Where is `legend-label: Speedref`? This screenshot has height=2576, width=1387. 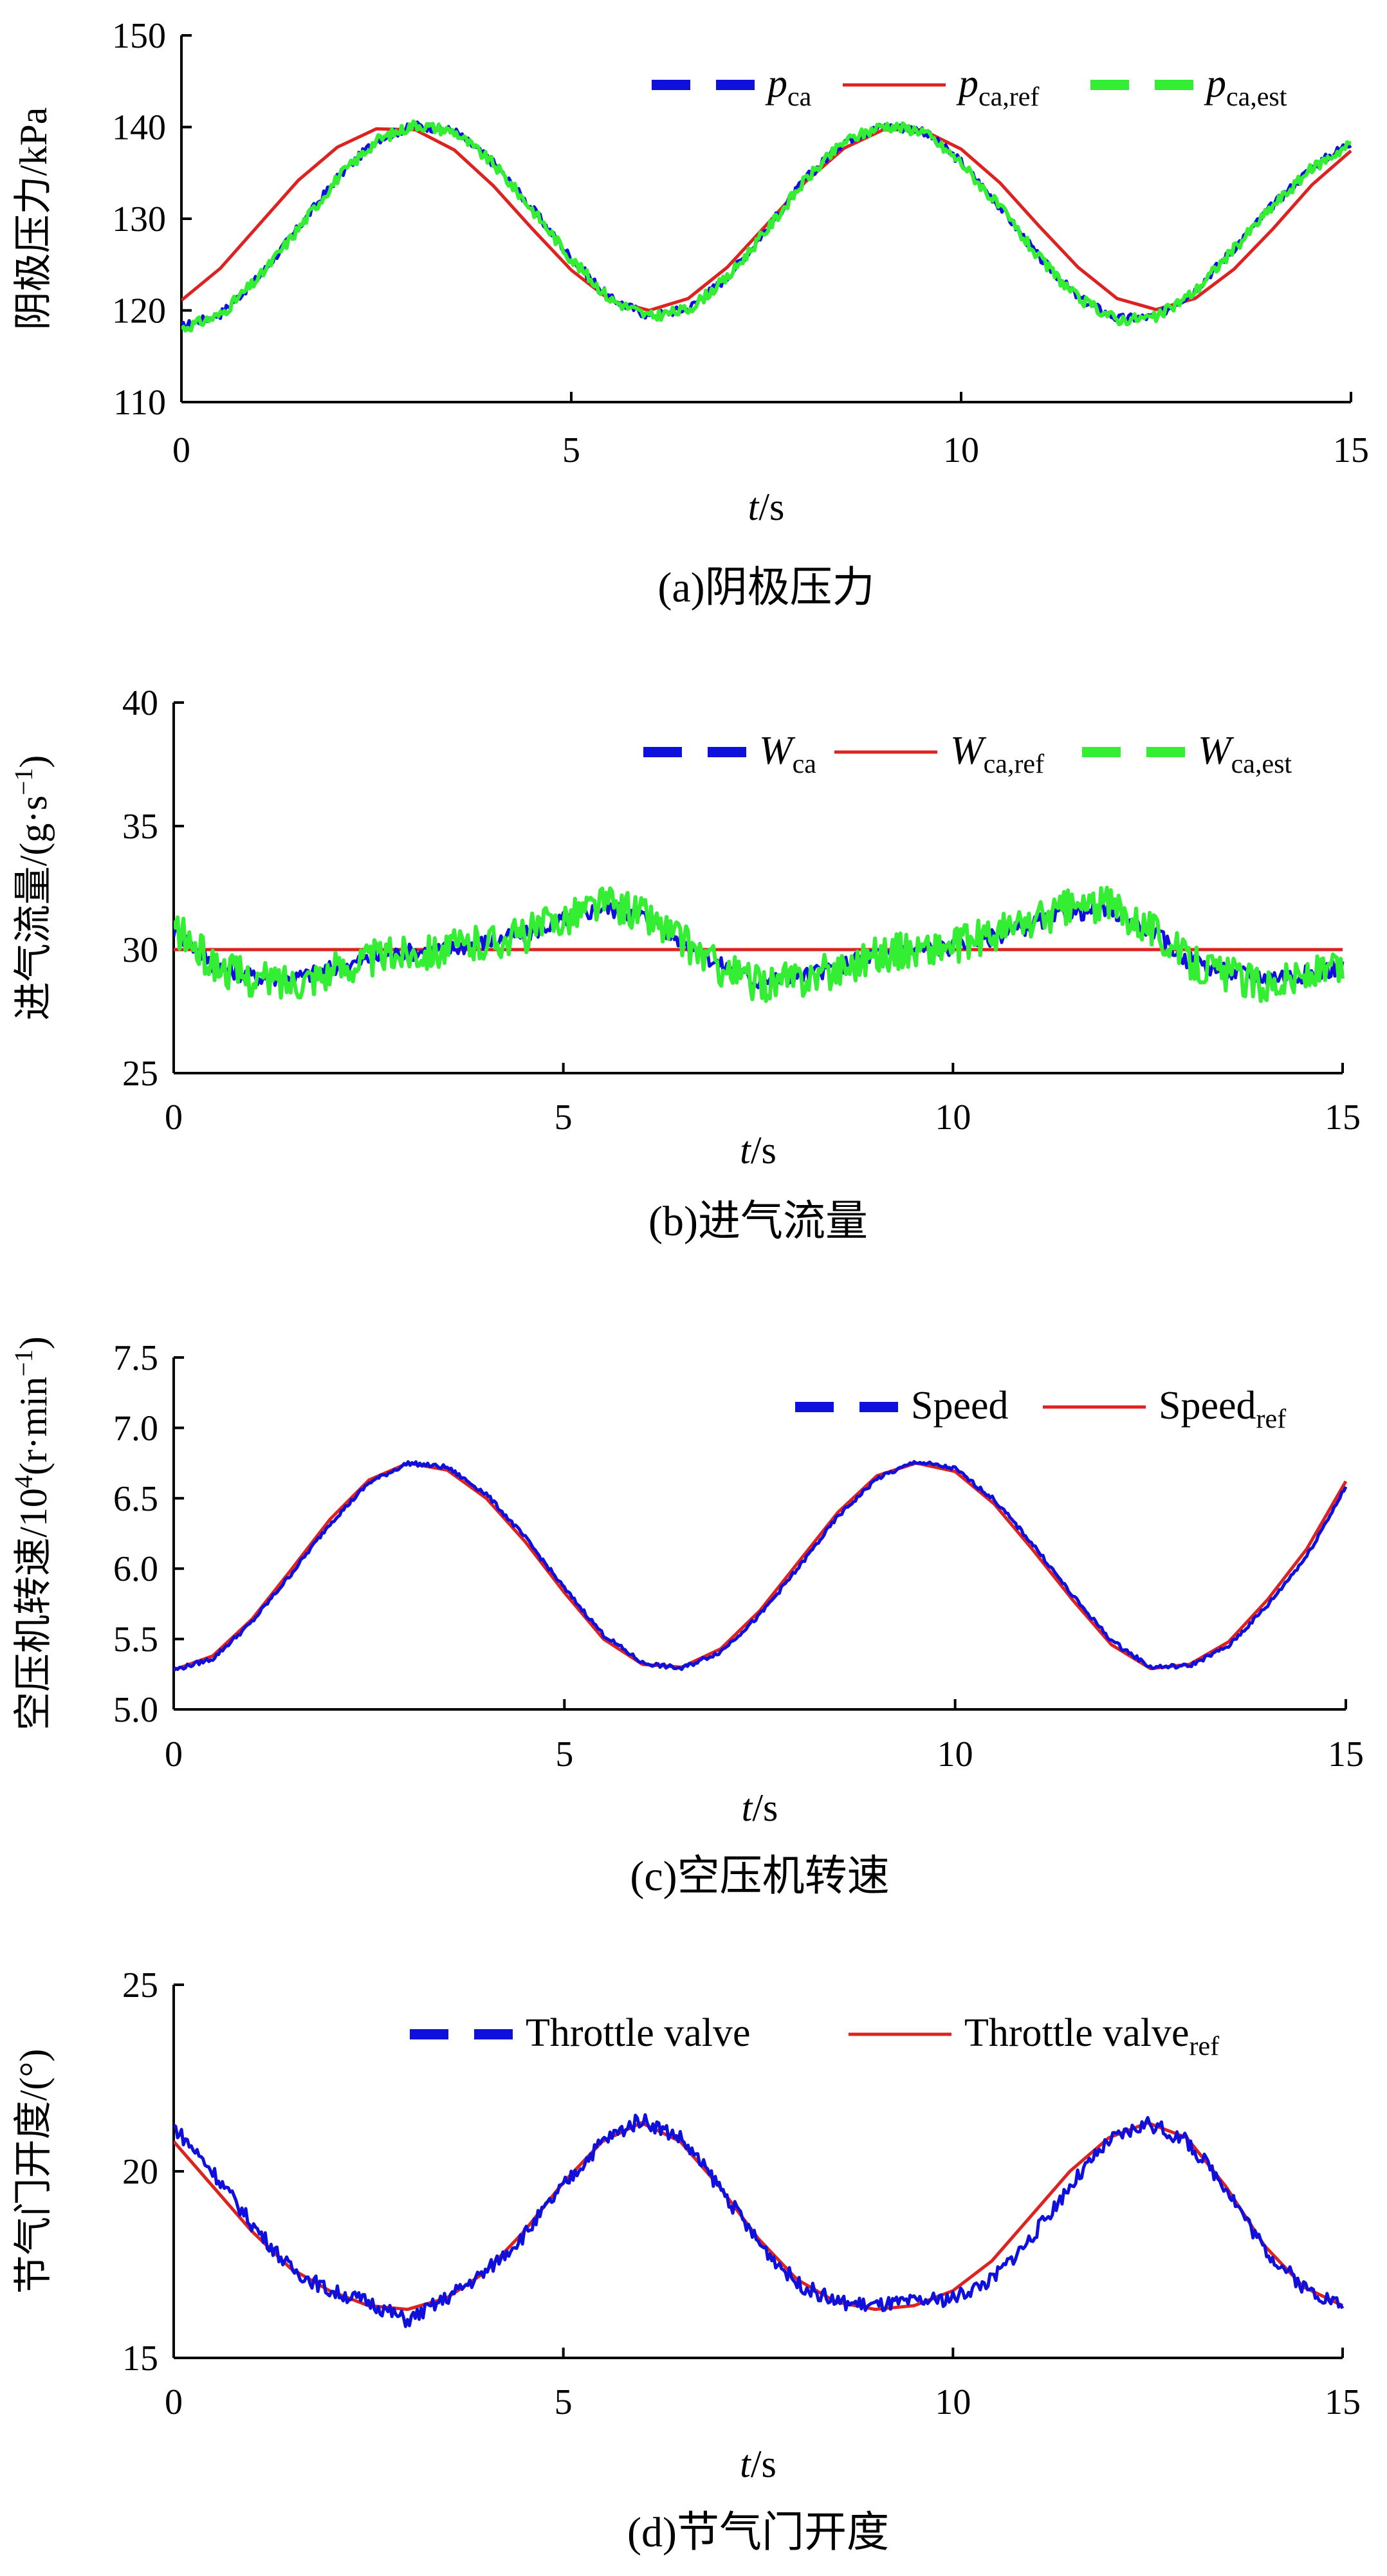 legend-label: Speedref is located at coordinates (1222, 1409).